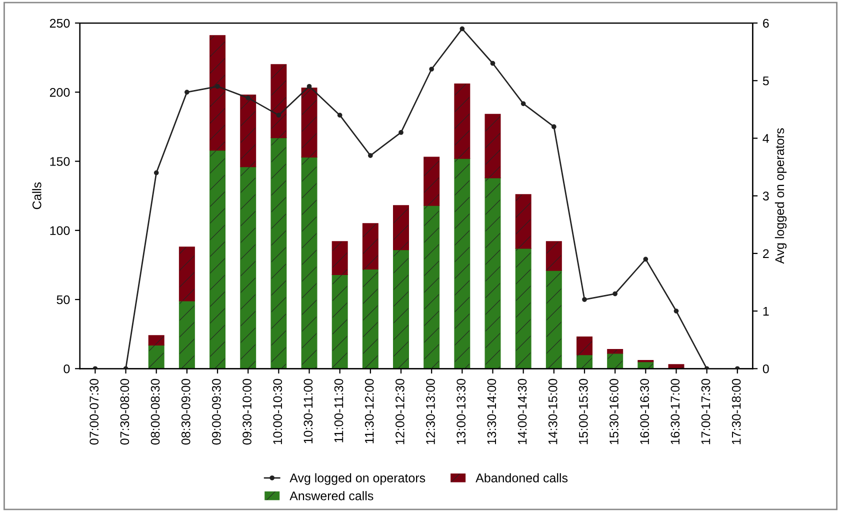 The image size is (841, 512). Describe the element at coordinates (60, 161) in the screenshot. I see `y-tick-label: 150` at that location.